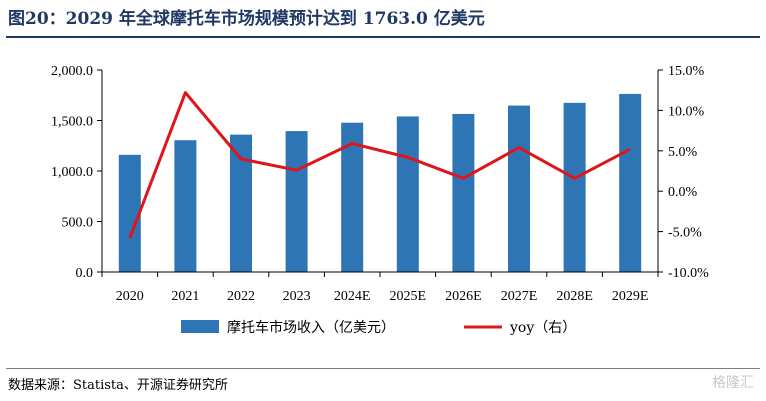 The image size is (766, 401). I want to click on left-tick-label: 500.0, so click(78, 223).